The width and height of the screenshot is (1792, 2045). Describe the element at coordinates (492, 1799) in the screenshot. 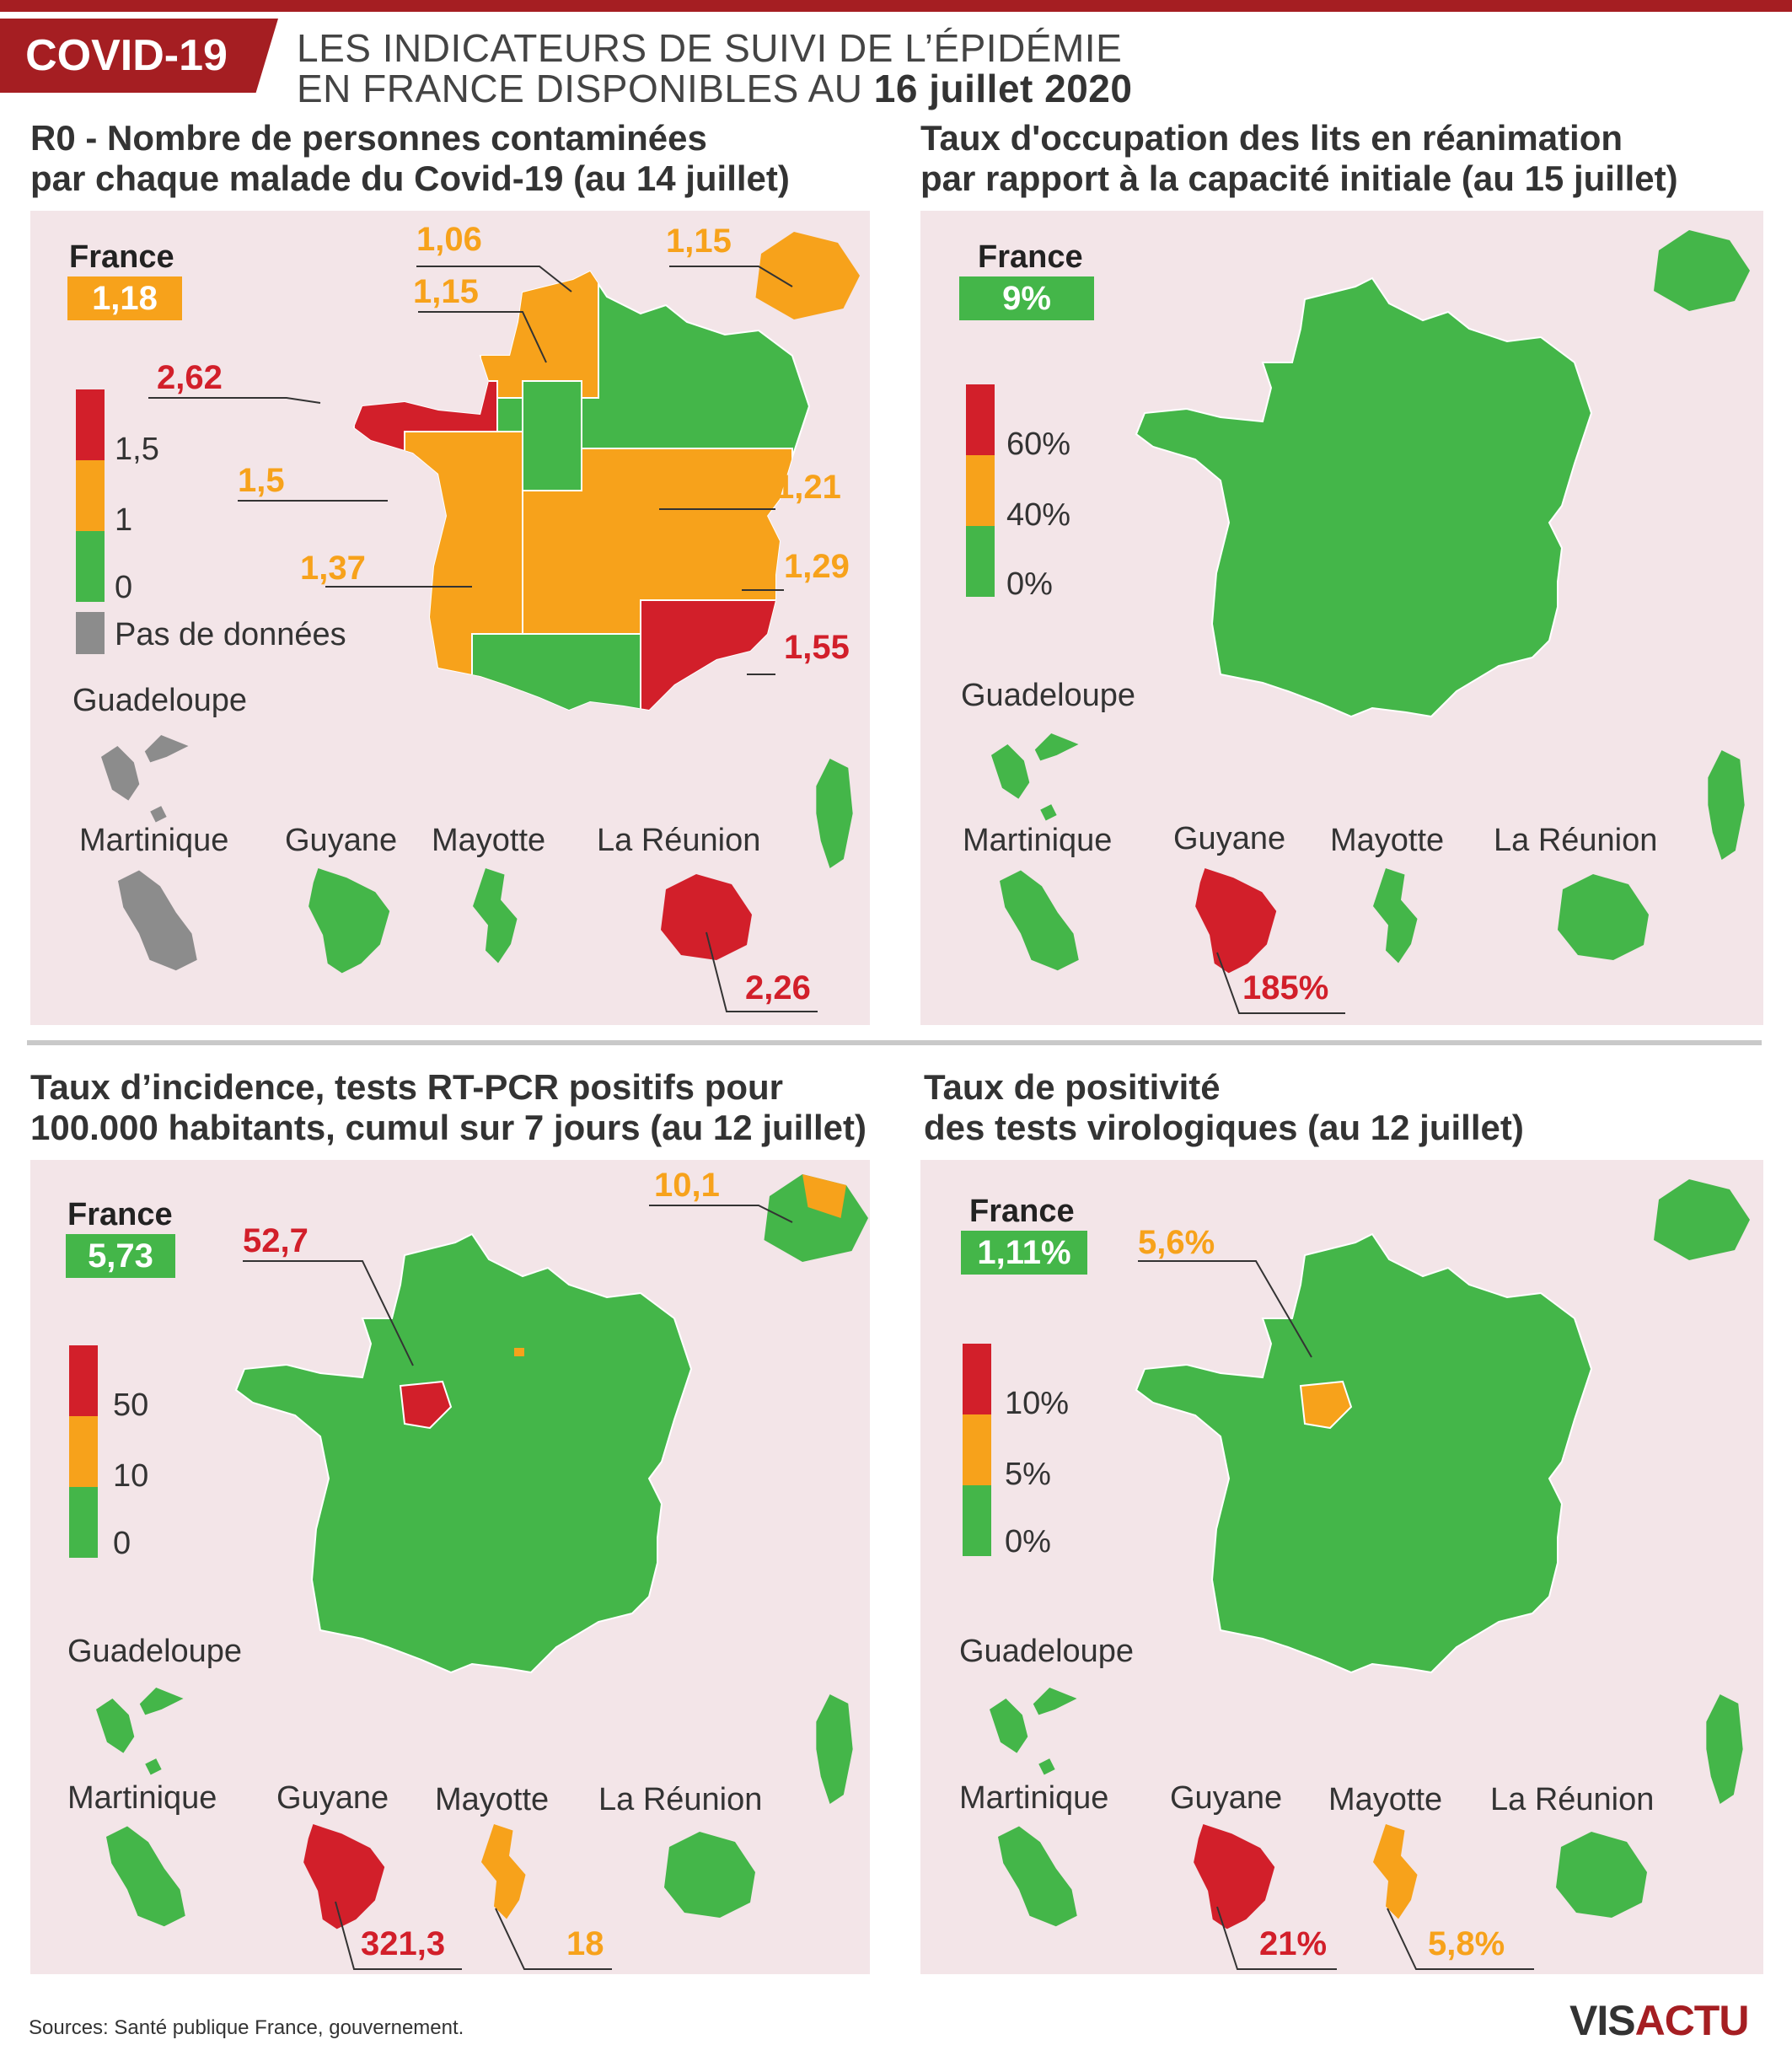

I see `panel3-label-mayotte: Mayotte` at that location.